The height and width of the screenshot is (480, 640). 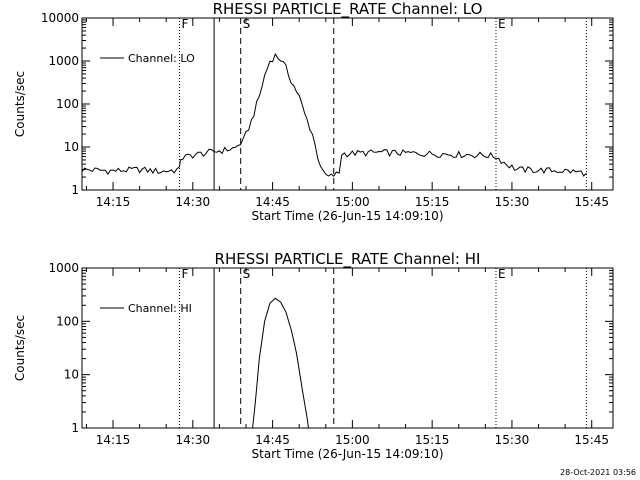 I want to click on chart-title: RHESSI PARTICLE_RATE Channel: LO, so click(x=348, y=9).